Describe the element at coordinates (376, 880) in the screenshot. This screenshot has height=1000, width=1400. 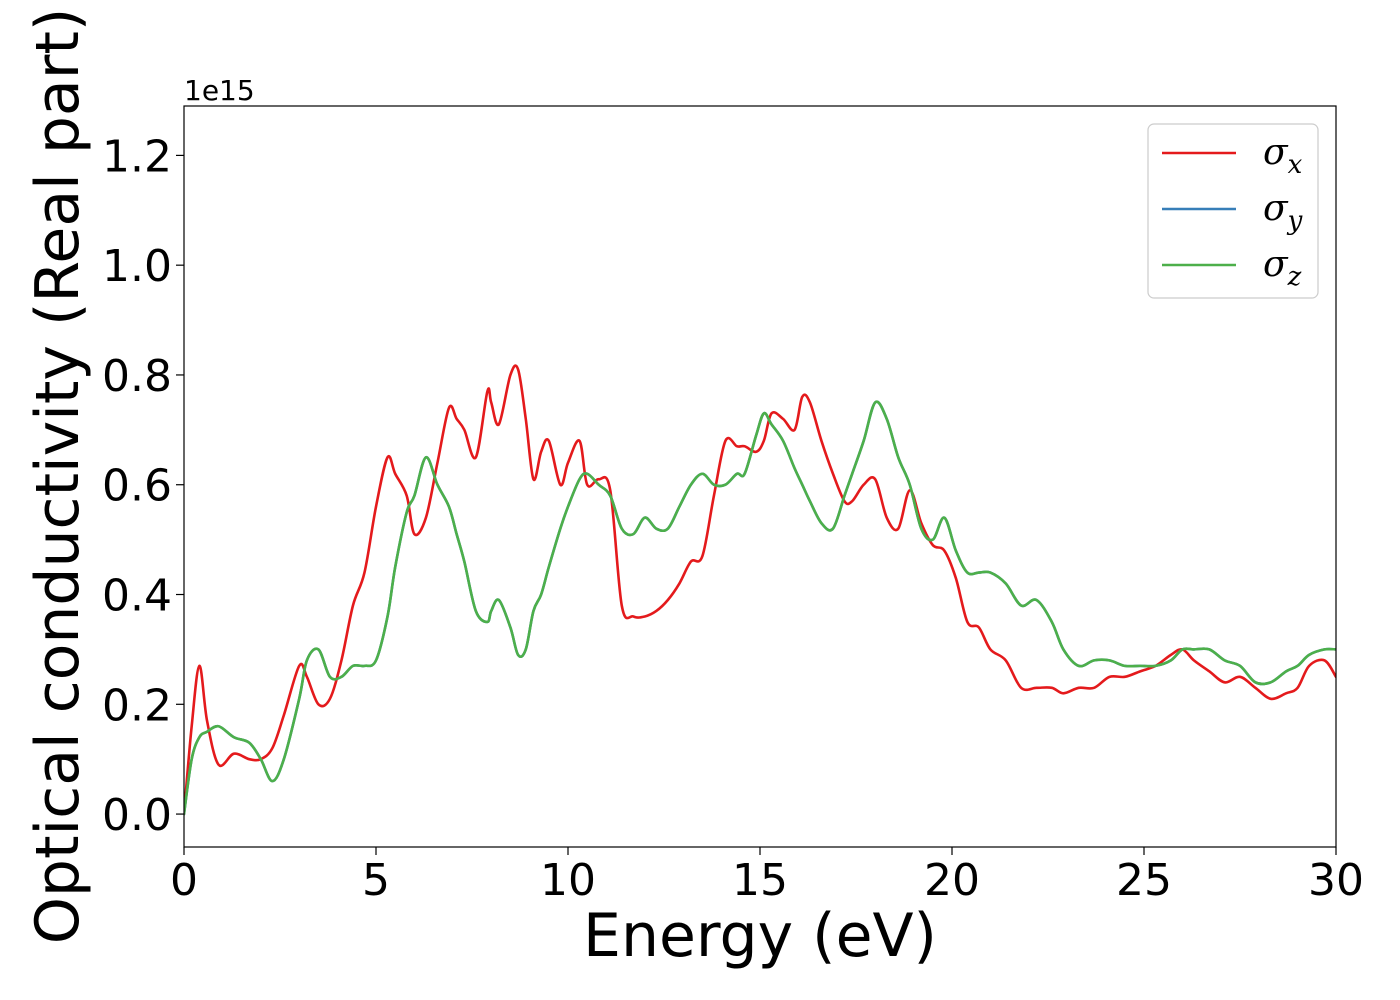
I see `x-tick-label: 5` at that location.